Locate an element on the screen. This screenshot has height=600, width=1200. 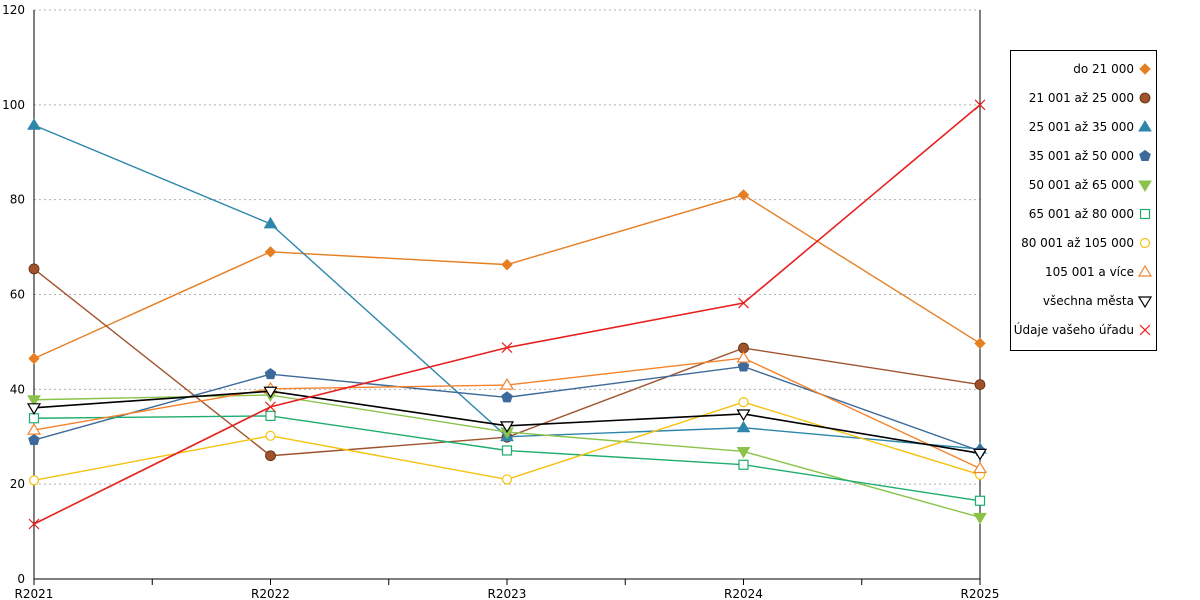
legend-item: 80 001 až 105 000 is located at coordinates (1086, 243).